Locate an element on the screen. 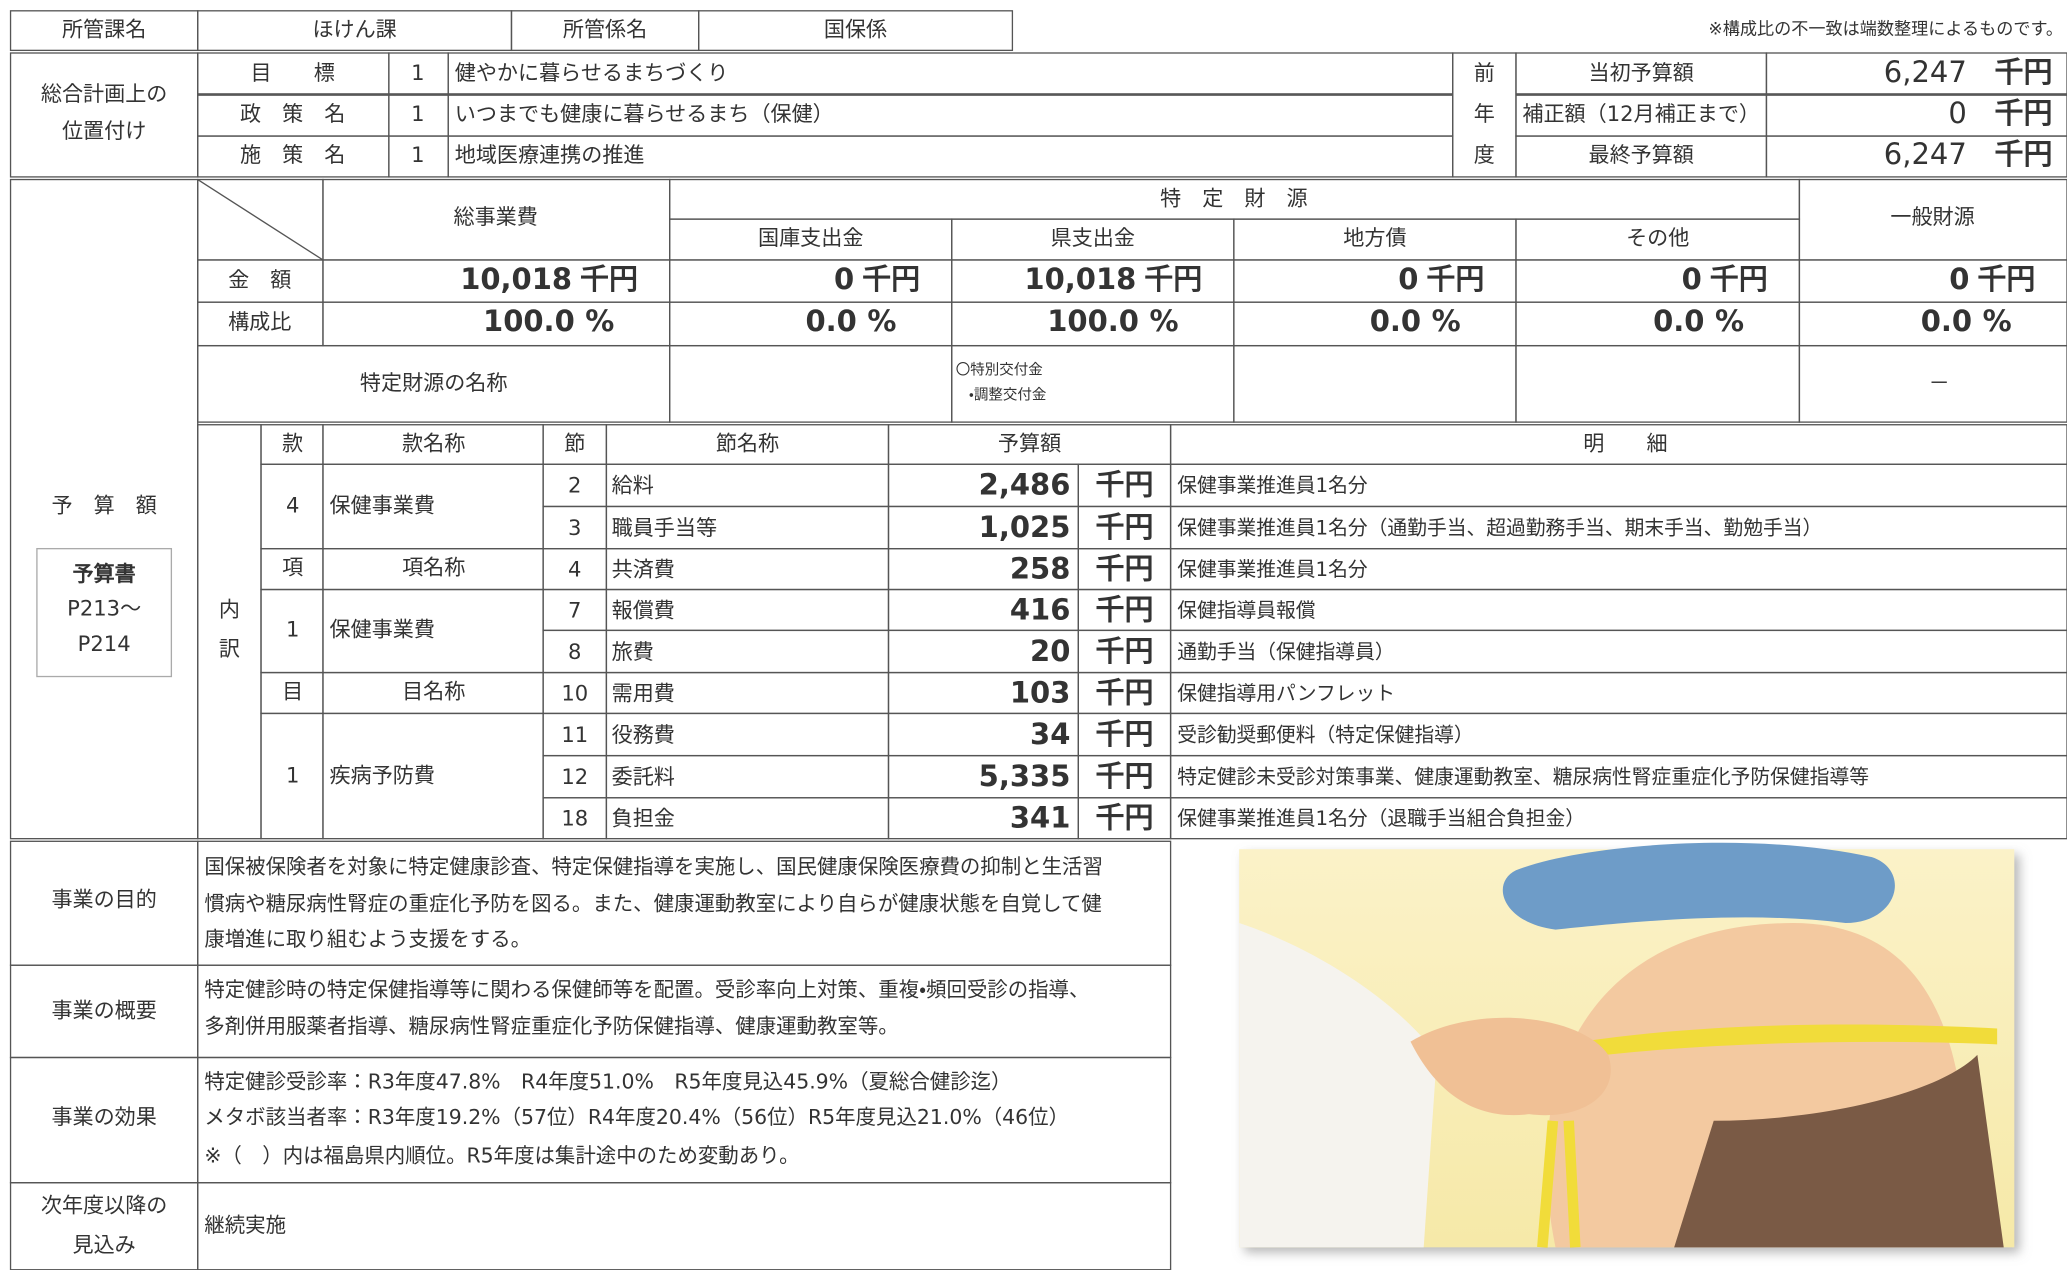  text: 職員手当等 is located at coordinates (664, 527).